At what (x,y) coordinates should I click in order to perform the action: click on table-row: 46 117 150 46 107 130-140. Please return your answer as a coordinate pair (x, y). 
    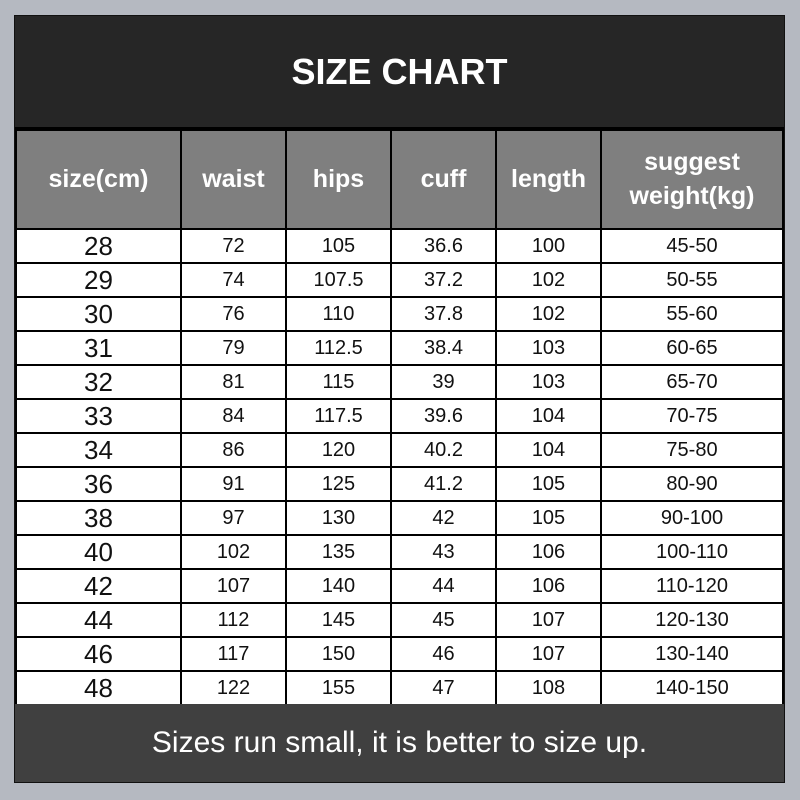
    Looking at the image, I should click on (399, 654).